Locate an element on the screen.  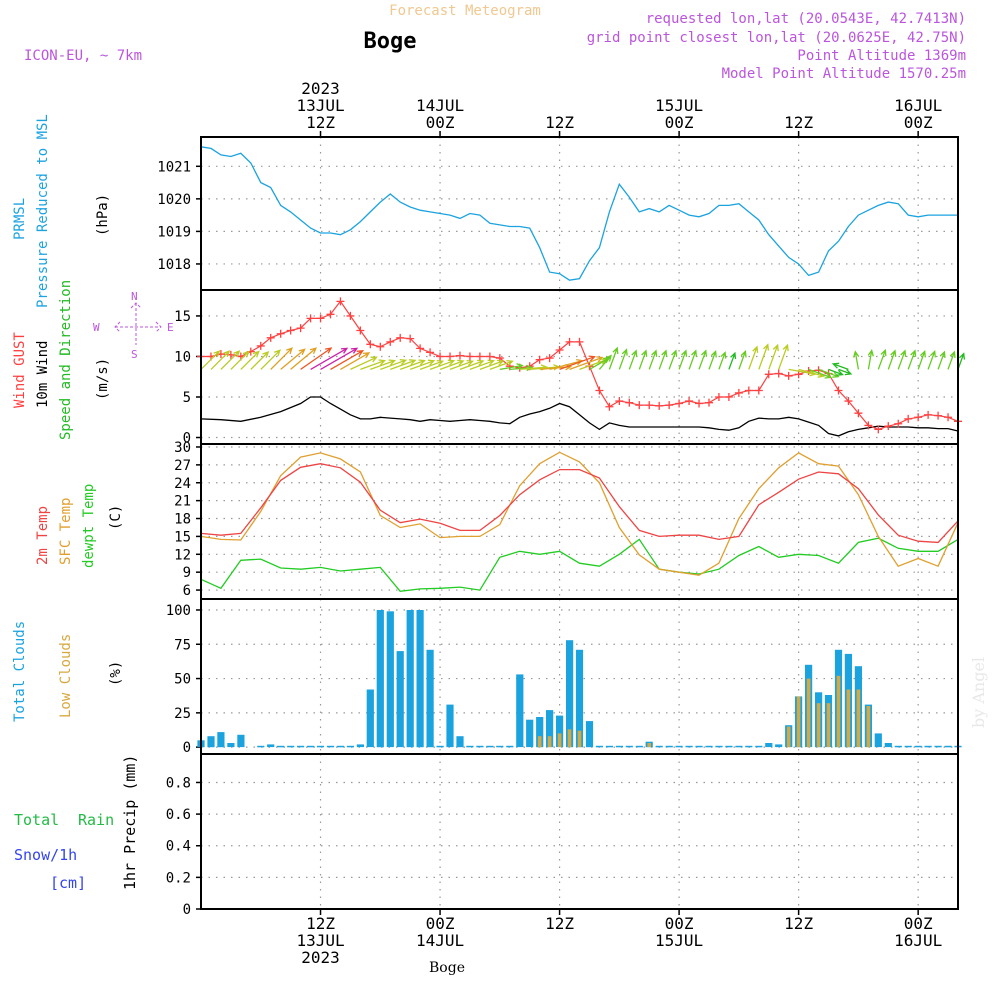
total-label: Total is located at coordinates (36, 820).